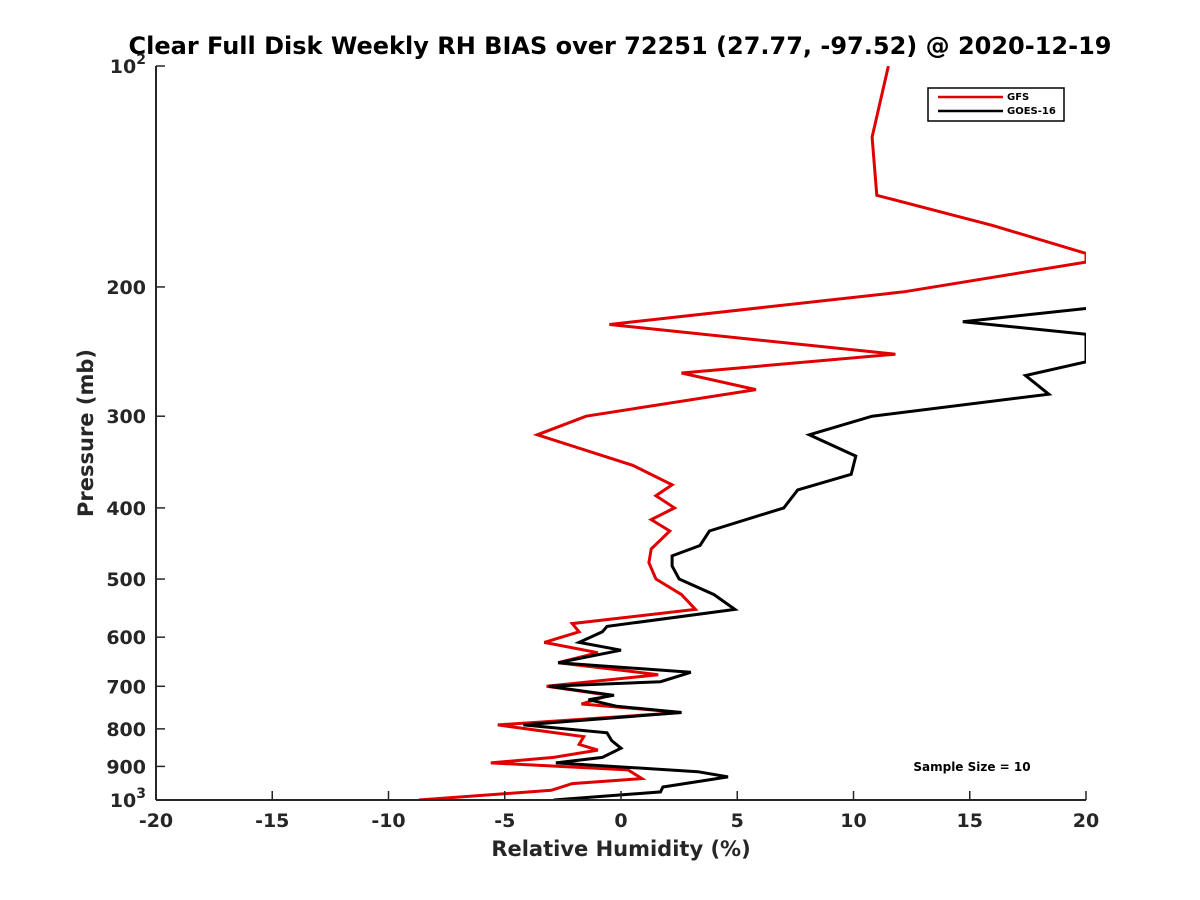 This screenshot has width=1200, height=900. What do you see at coordinates (126, 509) in the screenshot?
I see `y-tick-label: 400` at bounding box center [126, 509].